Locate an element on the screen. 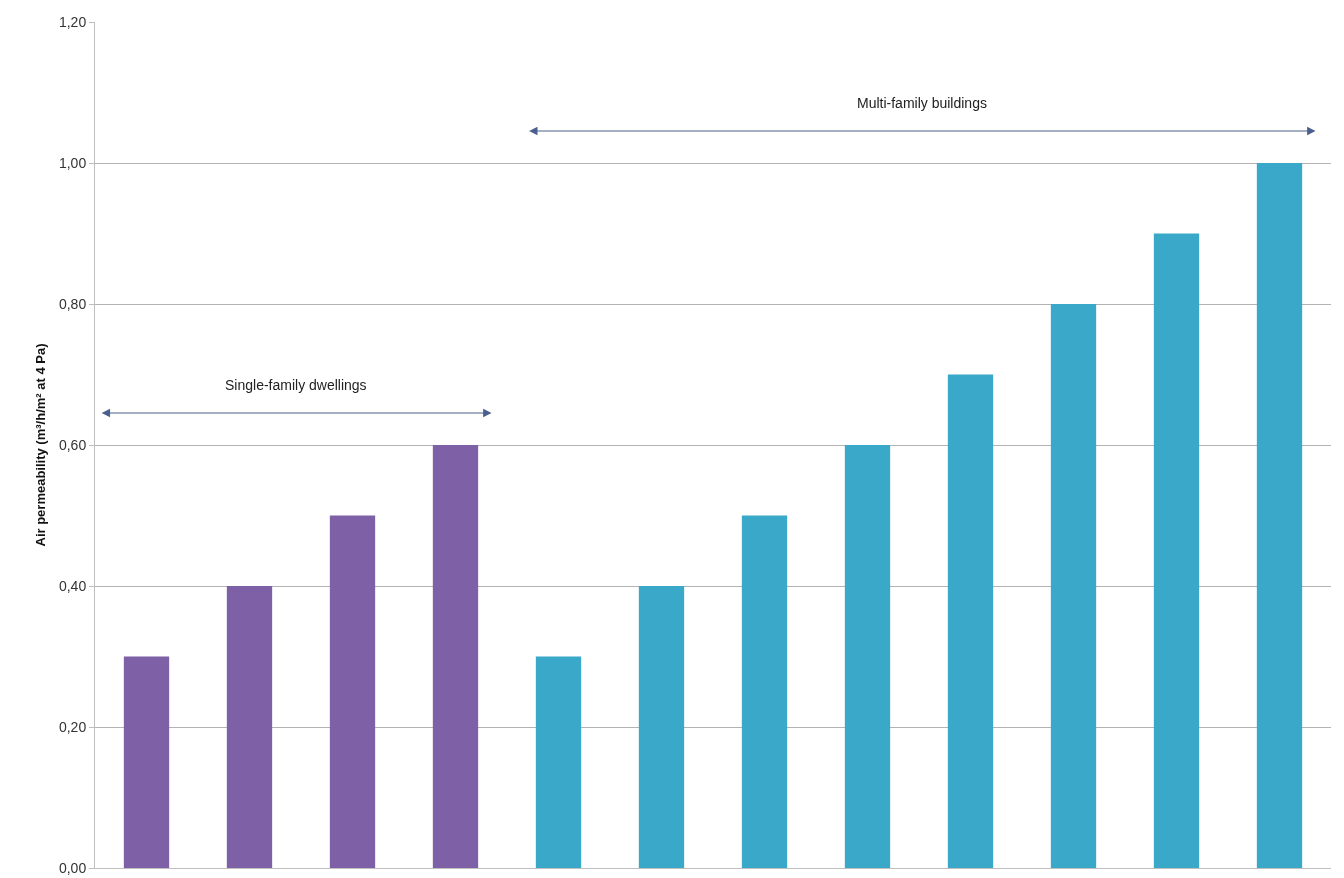 This screenshot has height=878, width=1344. y-tick-label: 0,60 is located at coordinates (72, 444).